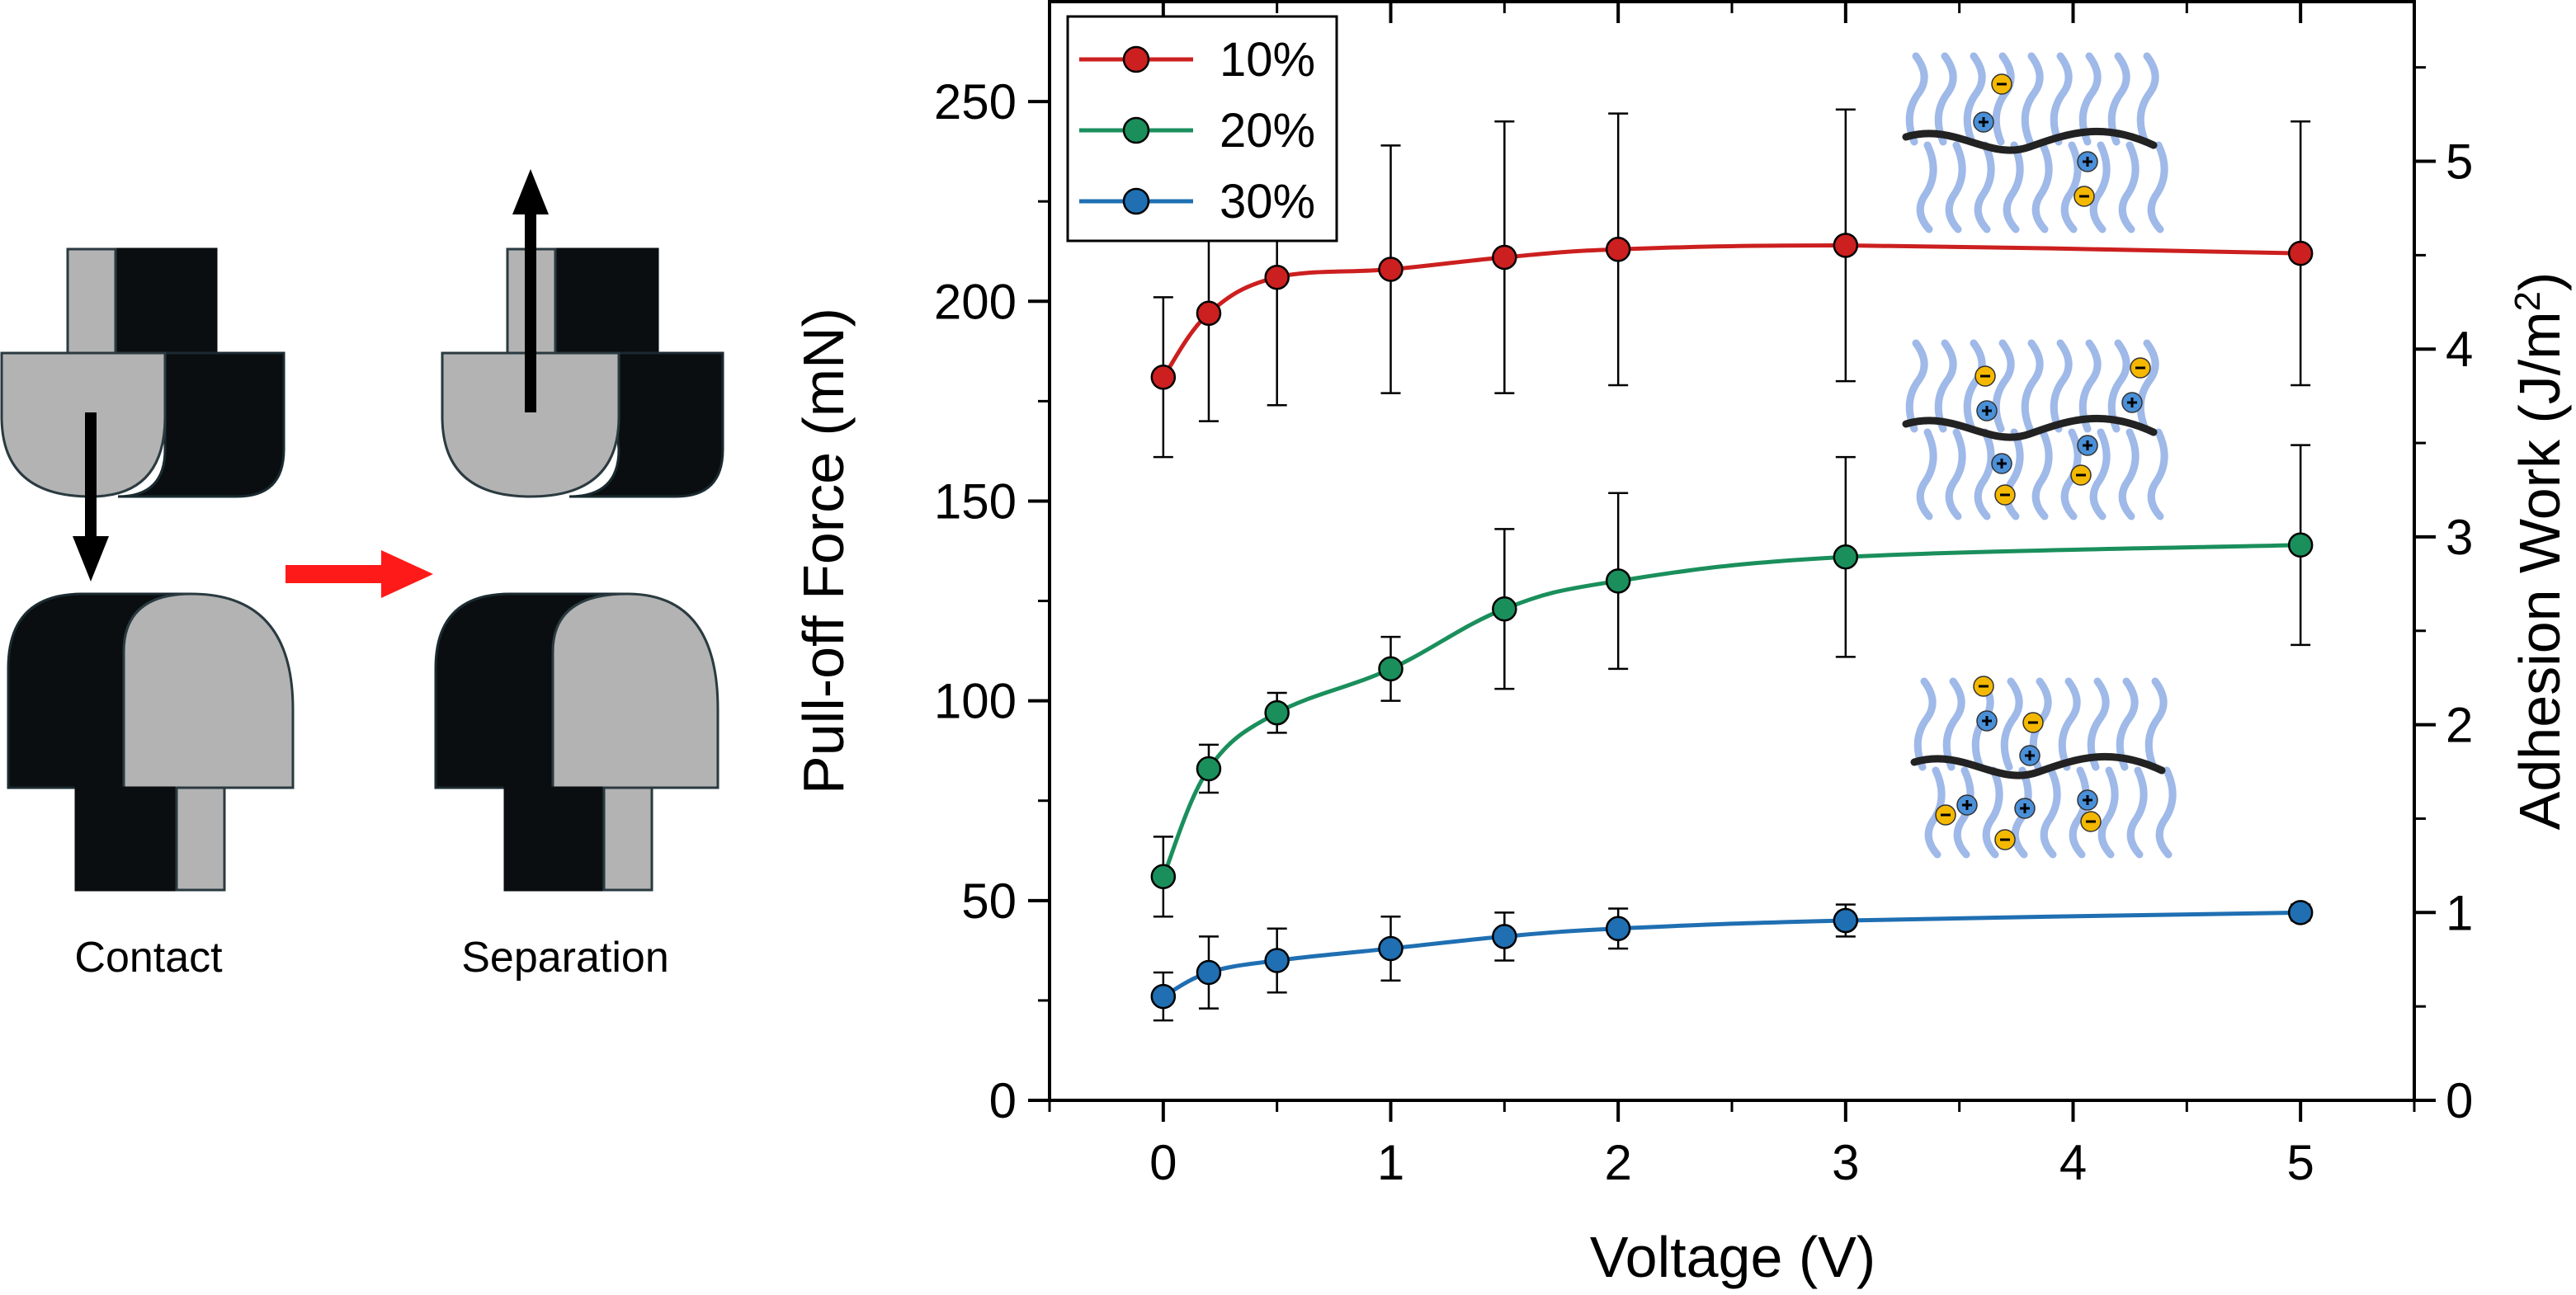 The height and width of the screenshot is (1295, 2576). I want to click on data-point-30%-7, so click(2300, 913).